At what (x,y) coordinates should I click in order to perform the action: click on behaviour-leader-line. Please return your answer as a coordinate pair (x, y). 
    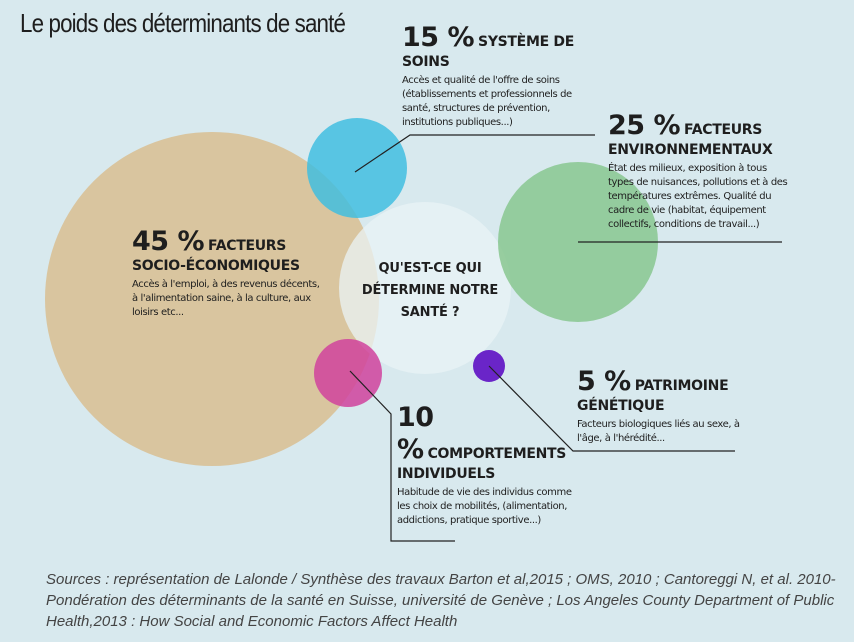
    Looking at the image, I should click on (402, 456).